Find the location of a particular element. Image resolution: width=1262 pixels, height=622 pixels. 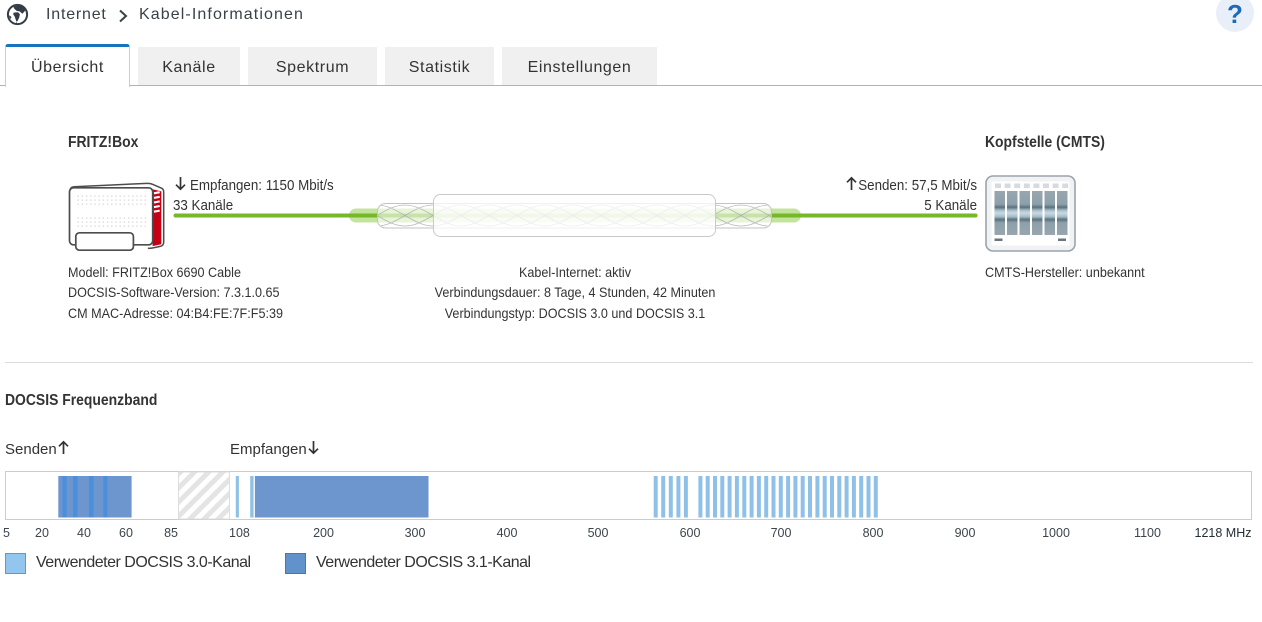

svg-text: 85 is located at coordinates (171, 533).